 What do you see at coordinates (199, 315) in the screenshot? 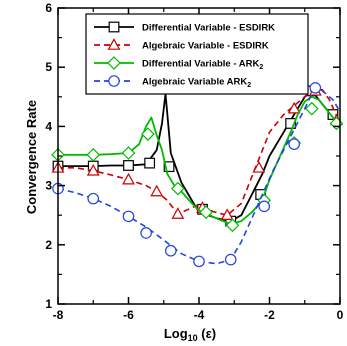
I see `x-tick-label-3: -4` at bounding box center [199, 315].